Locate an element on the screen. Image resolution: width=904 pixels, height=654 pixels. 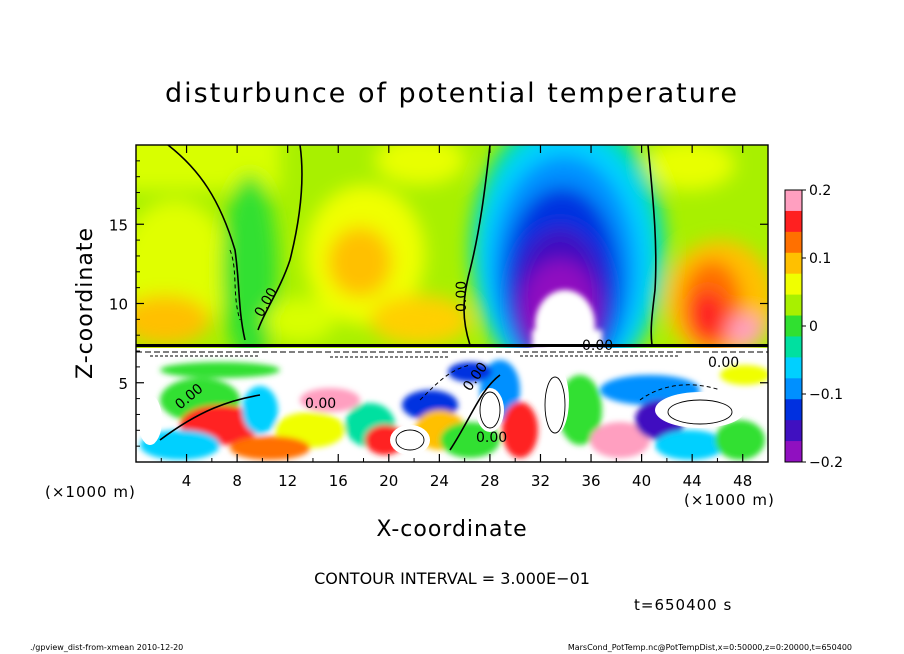
y-tick-label: 15 is located at coordinates (118, 225).